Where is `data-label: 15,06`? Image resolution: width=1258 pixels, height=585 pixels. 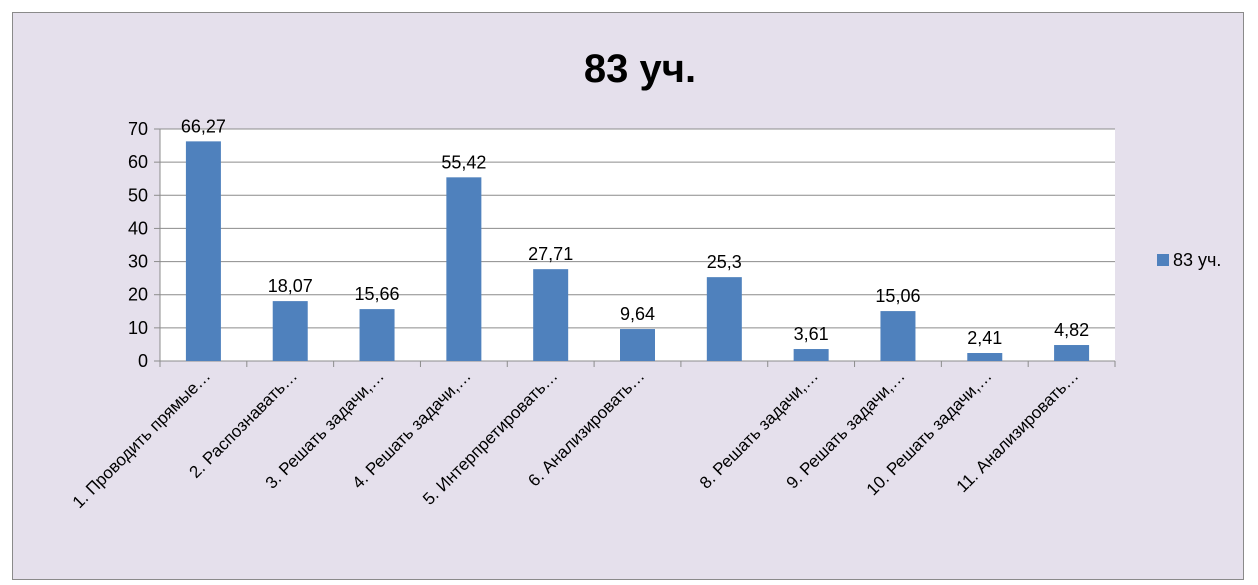 data-label: 15,06 is located at coordinates (897, 296).